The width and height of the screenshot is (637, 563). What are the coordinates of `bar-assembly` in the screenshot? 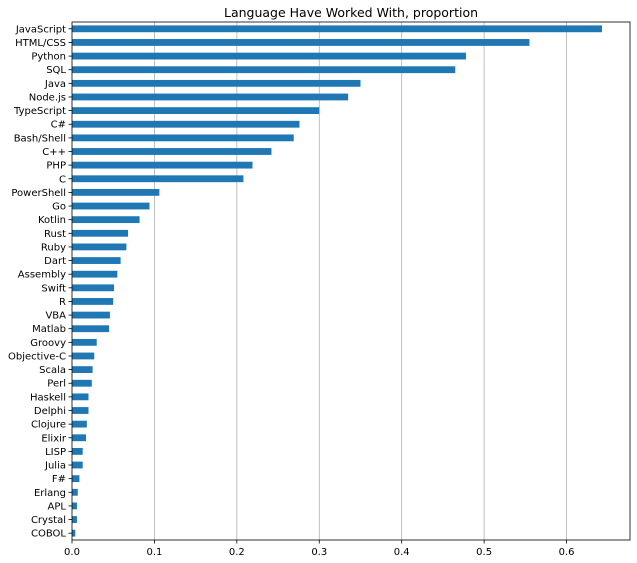 It's located at (95, 274).